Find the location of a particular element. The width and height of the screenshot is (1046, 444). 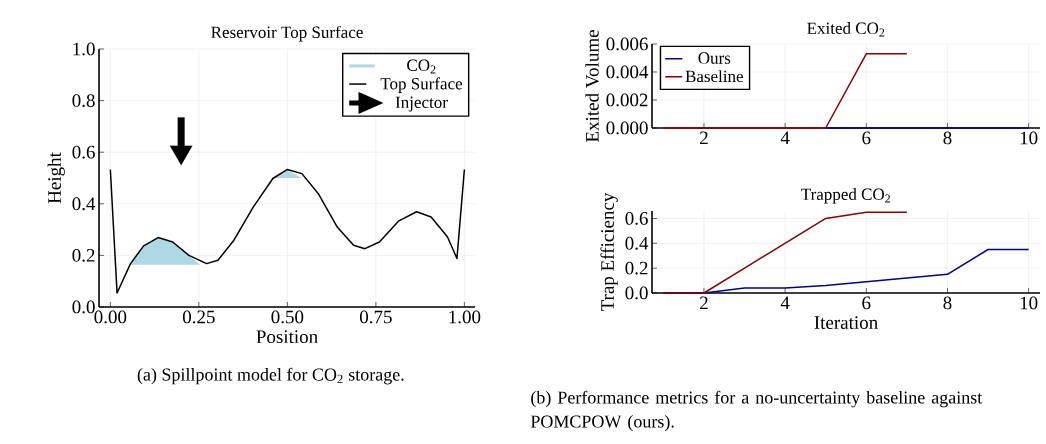

y-tick-label: 1.0 is located at coordinates (84, 49).